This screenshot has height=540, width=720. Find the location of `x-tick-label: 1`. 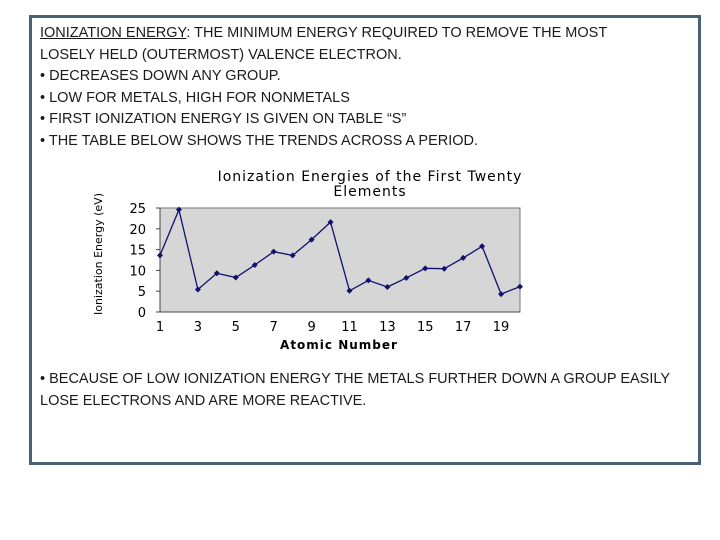

x-tick-label: 1 is located at coordinates (160, 327).